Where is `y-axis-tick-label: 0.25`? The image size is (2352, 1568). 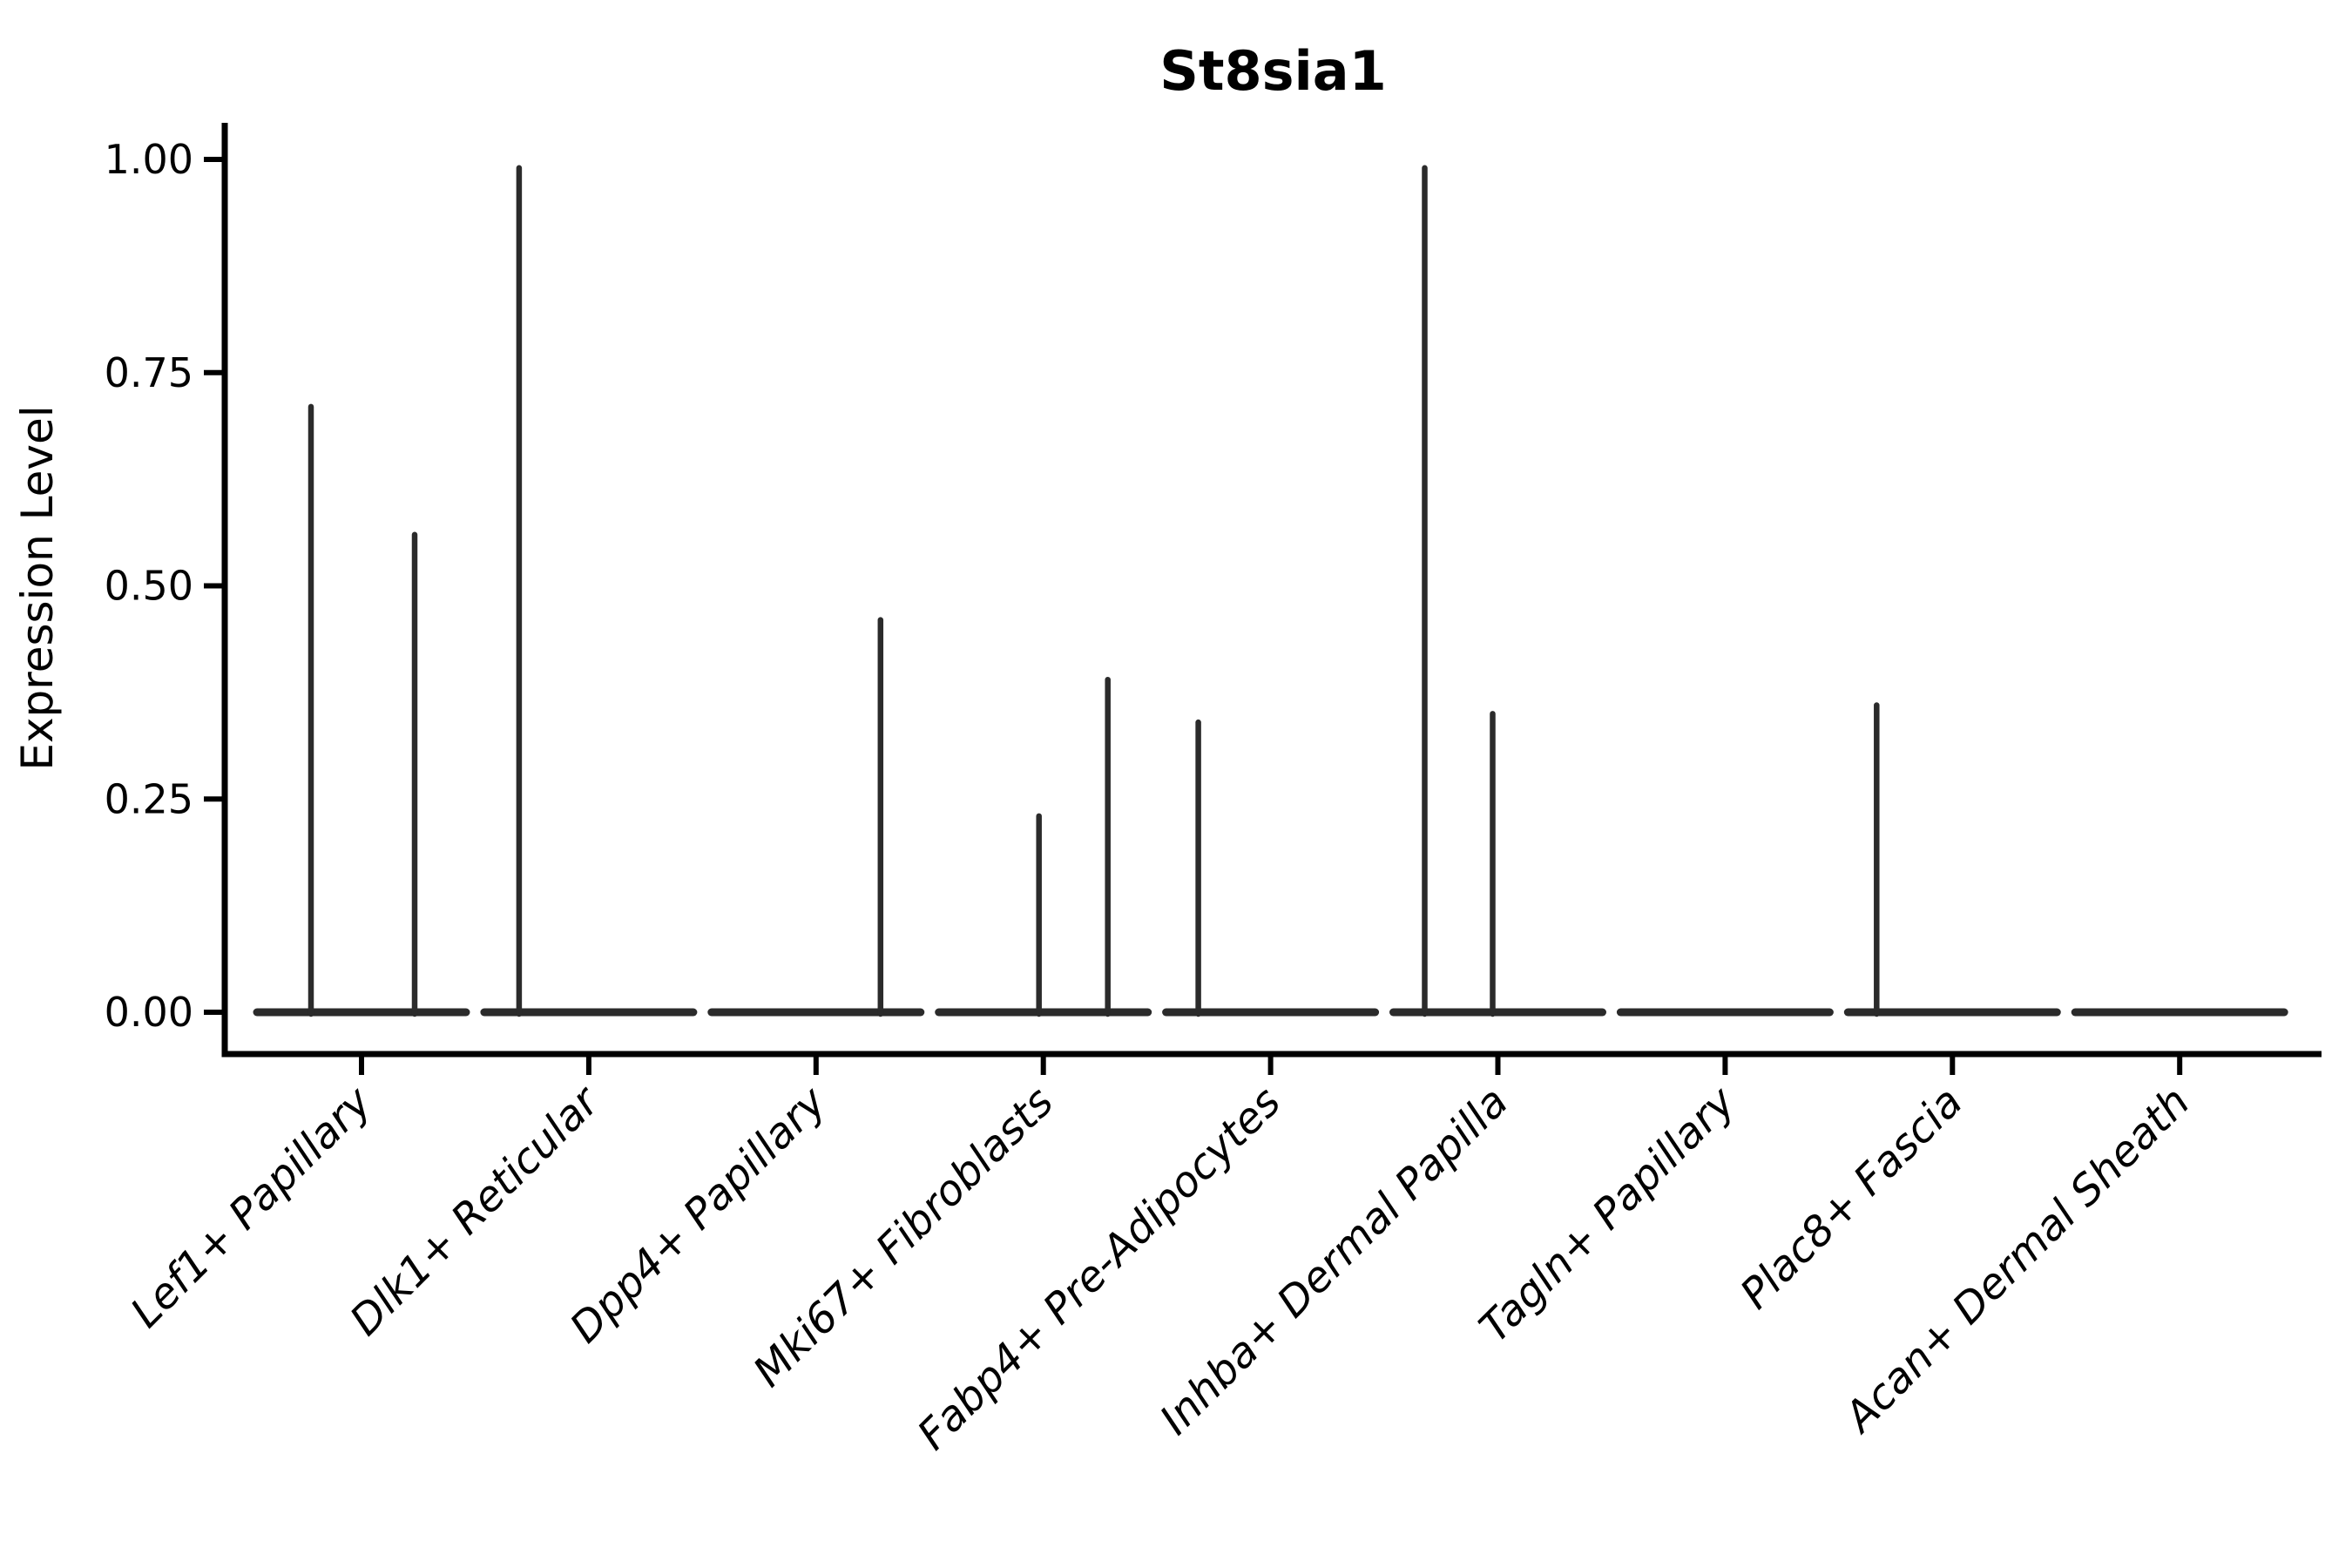
y-axis-tick-label: 0.25 is located at coordinates (149, 798).